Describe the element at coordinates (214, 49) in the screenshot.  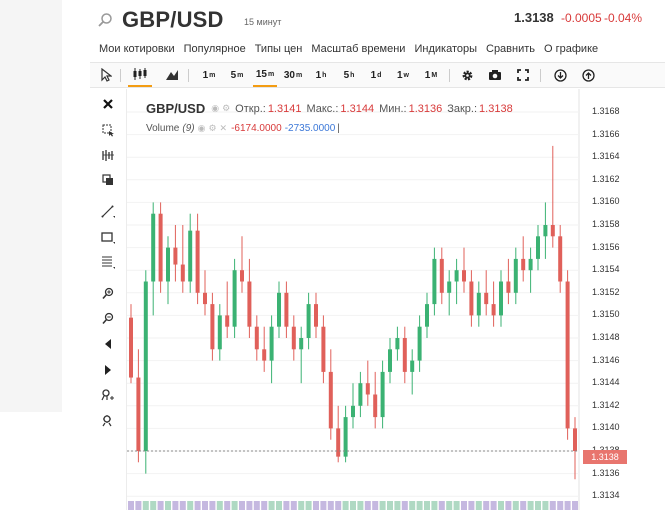
I see `menu-popular: Популярное` at that location.